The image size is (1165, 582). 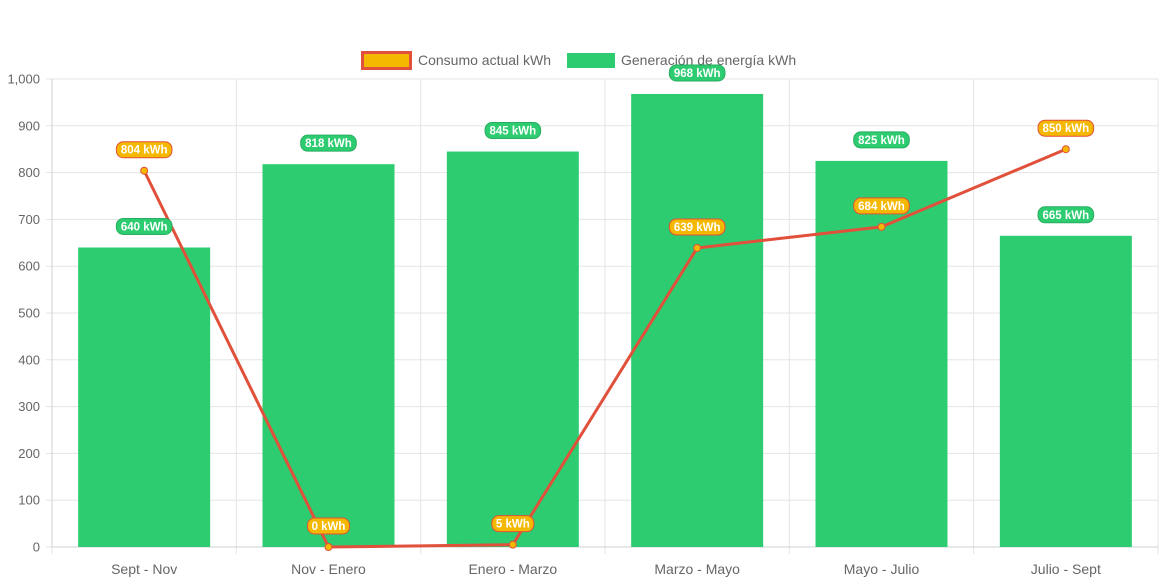 I want to click on y-tick-label: 900, so click(x=29, y=125).